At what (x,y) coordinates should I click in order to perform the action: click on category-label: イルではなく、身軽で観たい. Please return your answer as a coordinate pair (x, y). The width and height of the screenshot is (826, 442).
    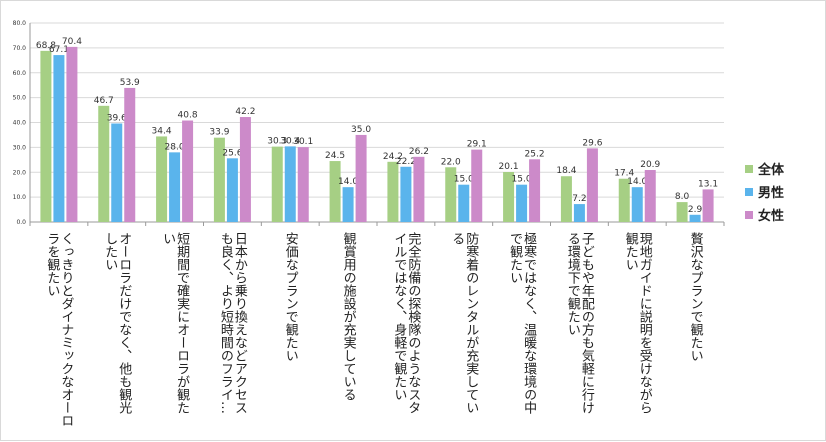
    Looking at the image, I should click on (399, 316).